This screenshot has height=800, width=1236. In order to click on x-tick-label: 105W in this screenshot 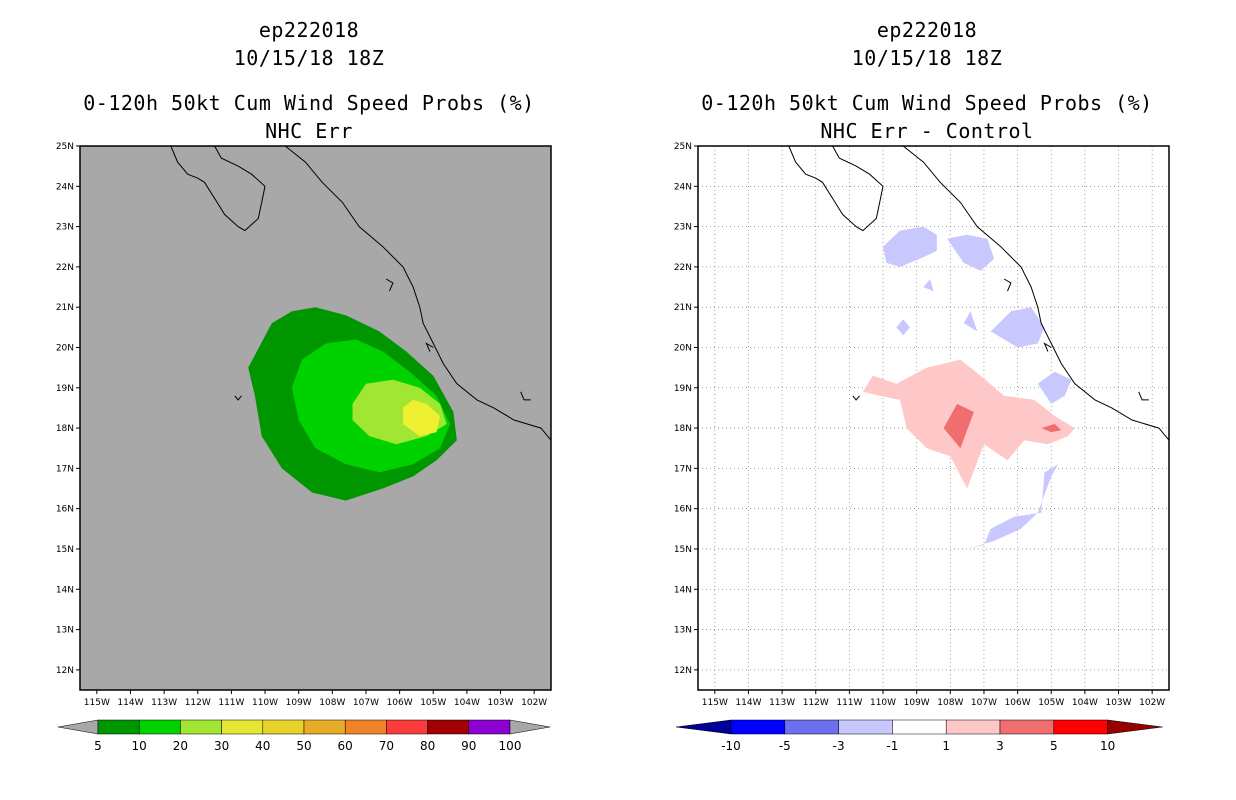, I will do `click(433, 703)`.